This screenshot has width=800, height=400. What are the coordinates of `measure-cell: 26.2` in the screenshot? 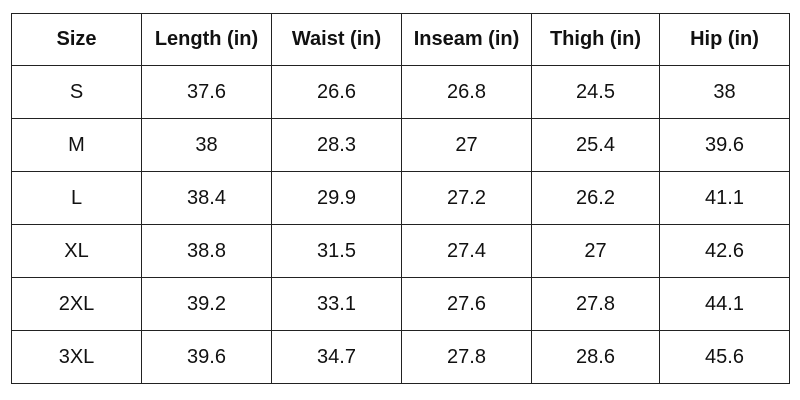 It's located at (595, 198).